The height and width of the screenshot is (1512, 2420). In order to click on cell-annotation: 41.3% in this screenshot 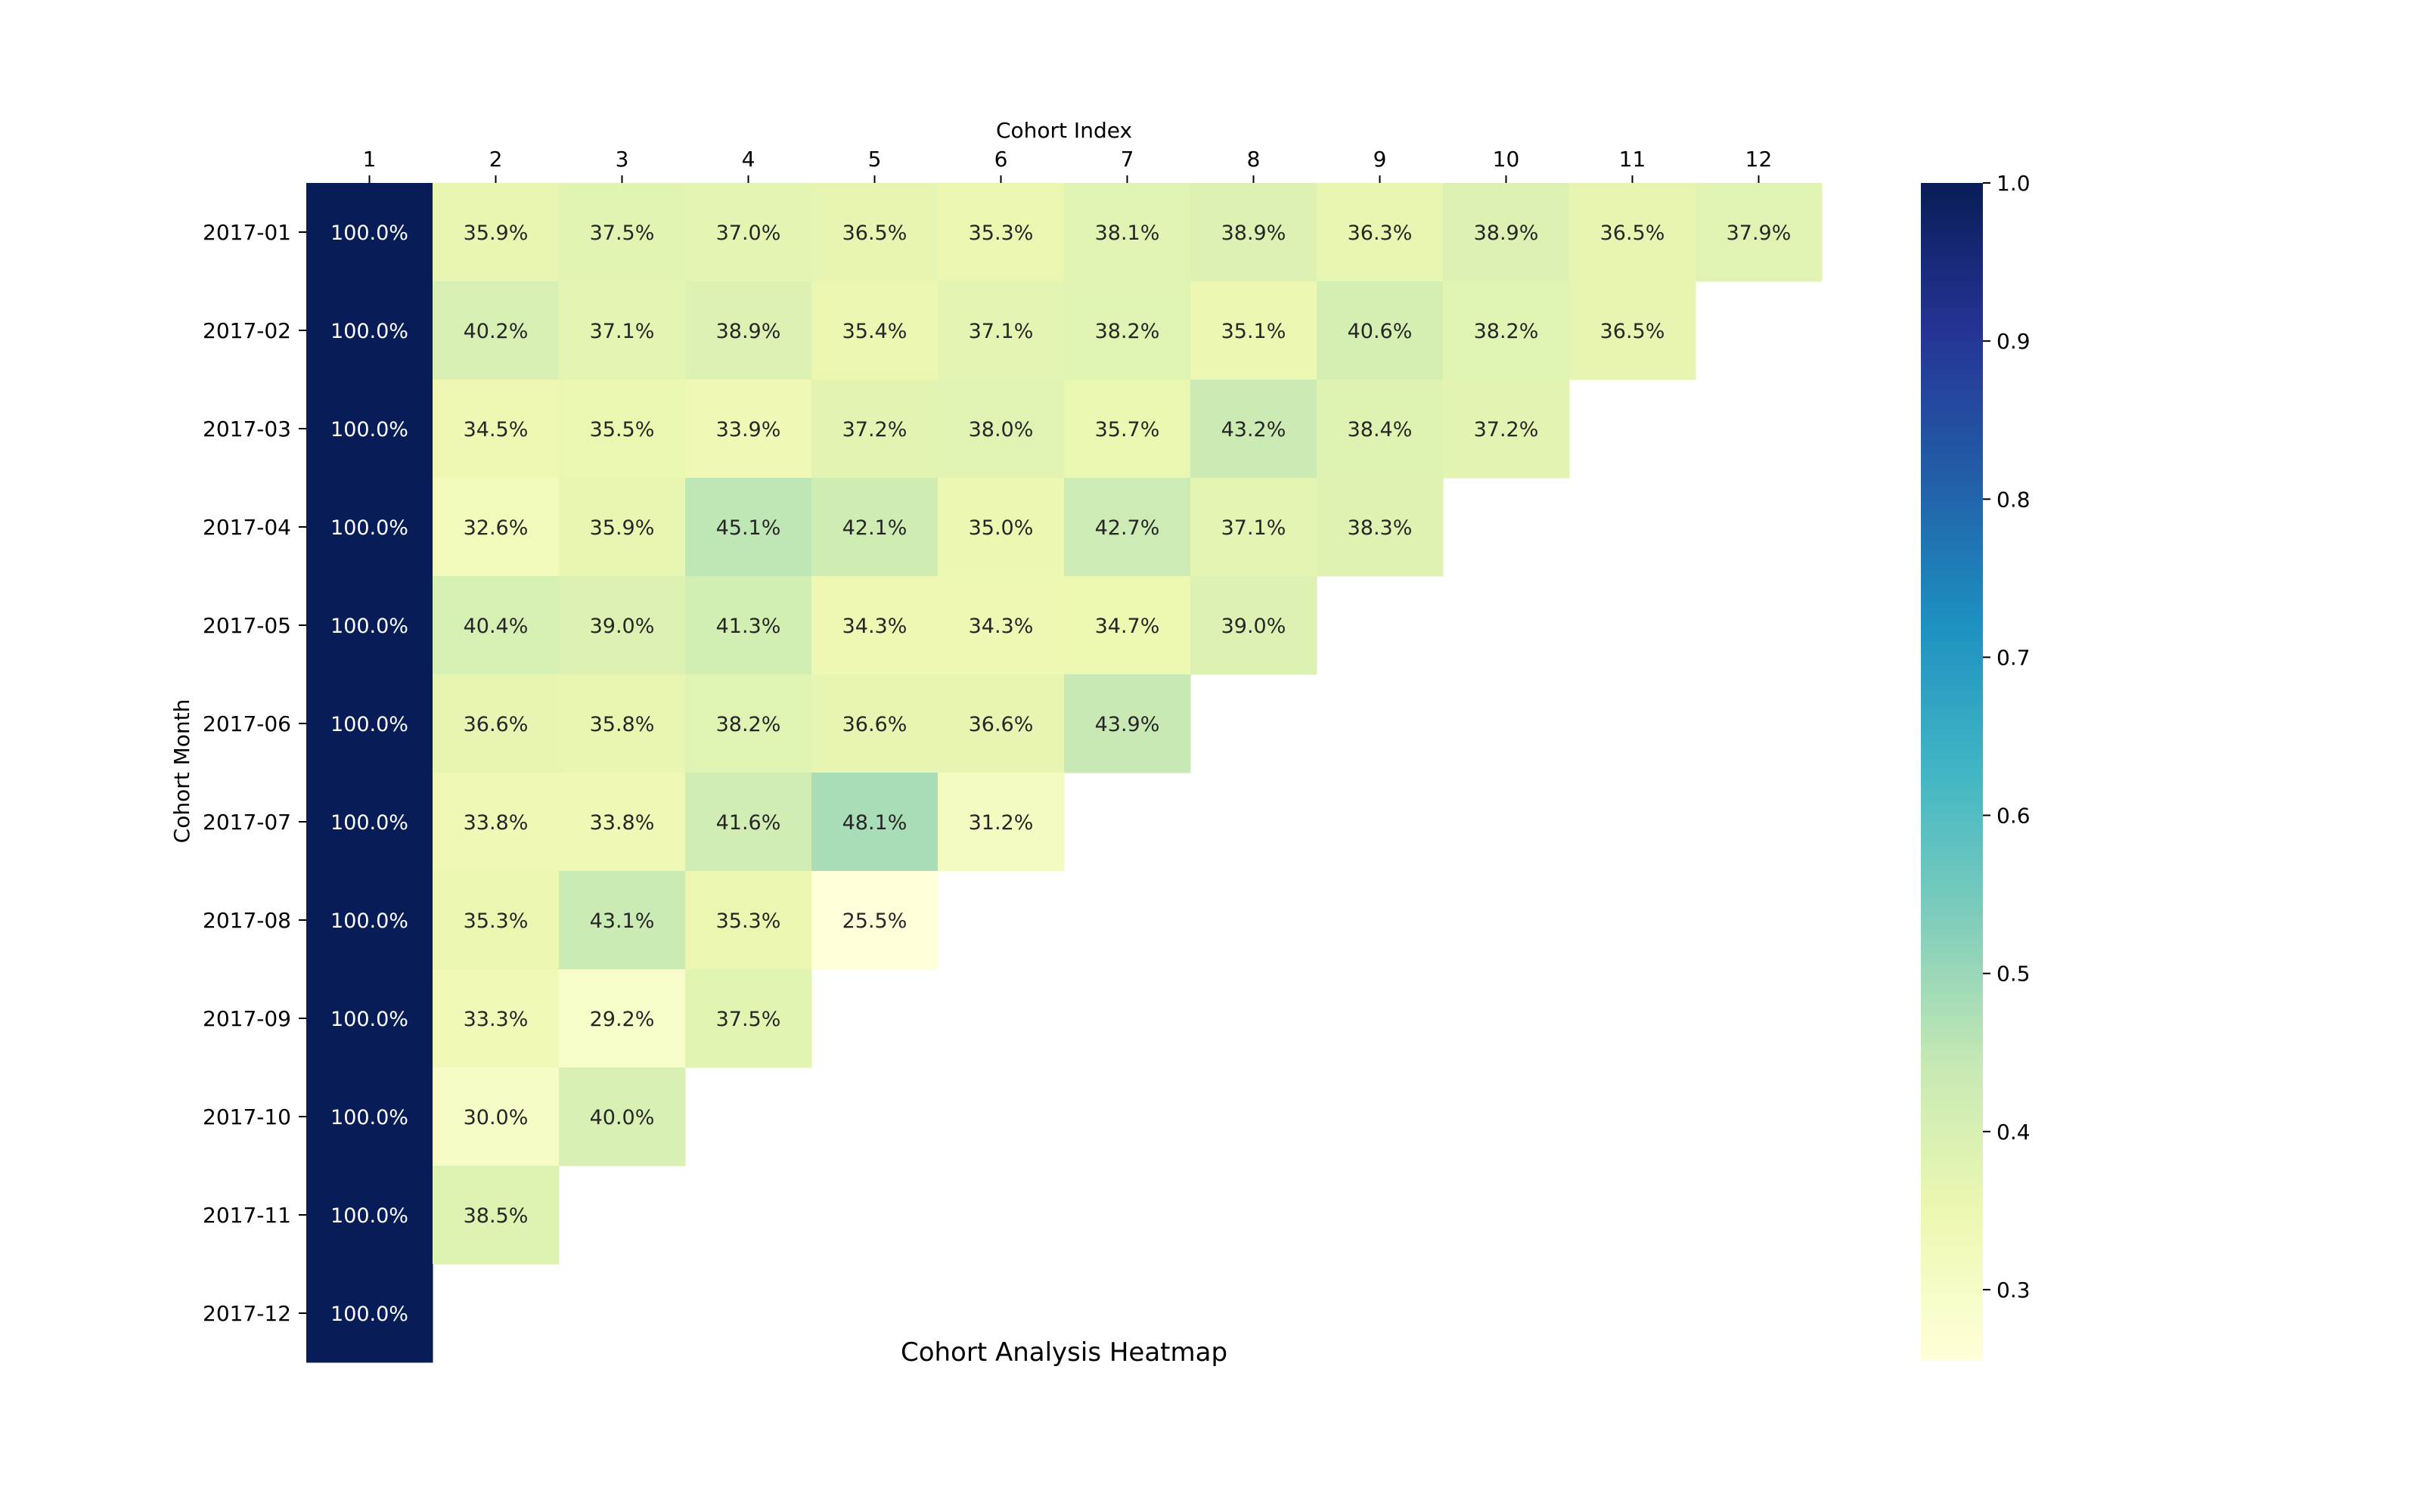, I will do `click(748, 626)`.